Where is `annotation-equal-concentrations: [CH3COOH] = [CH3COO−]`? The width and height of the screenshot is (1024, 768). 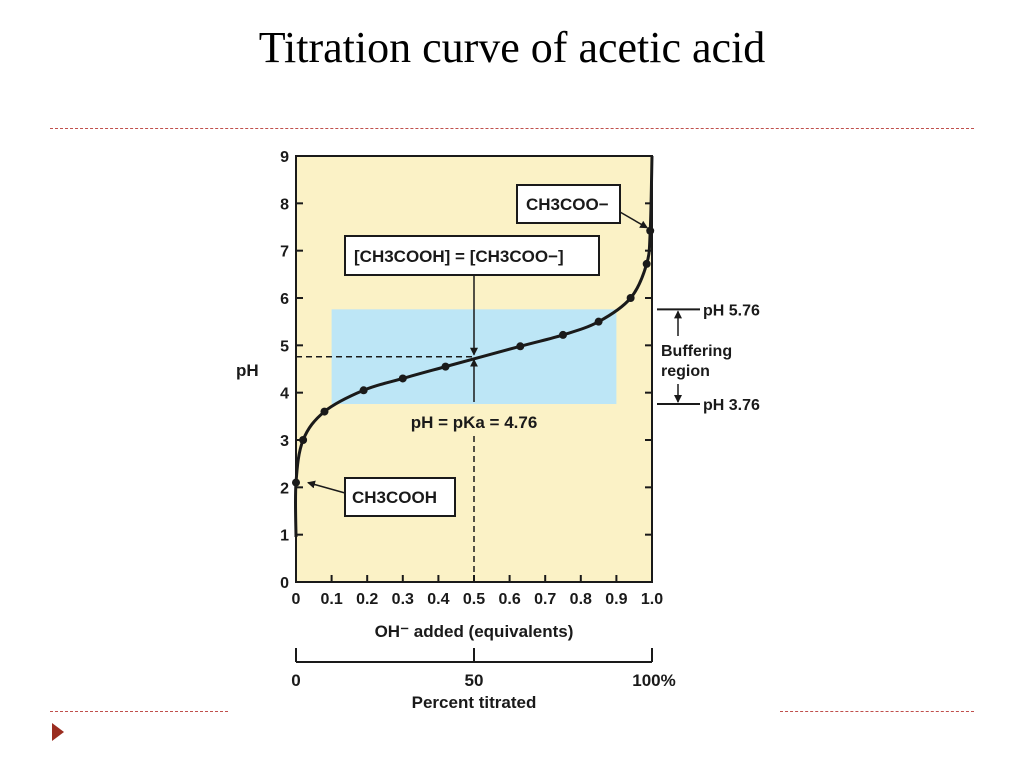
annotation-equal-concentrations: [CH3COOH] = [CH3COO−] is located at coordinates (472, 255).